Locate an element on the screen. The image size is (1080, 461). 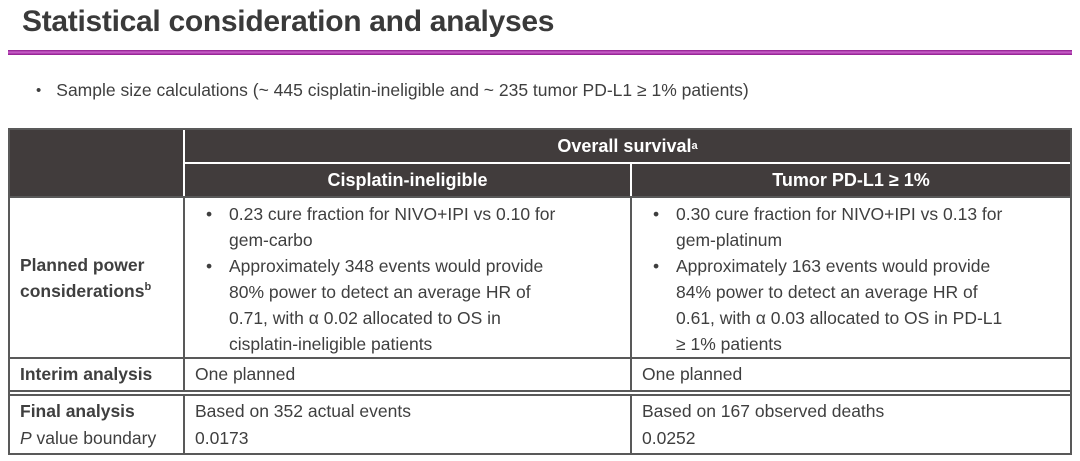
overall-survival-header: Overall survival a is located at coordinates (626, 146).